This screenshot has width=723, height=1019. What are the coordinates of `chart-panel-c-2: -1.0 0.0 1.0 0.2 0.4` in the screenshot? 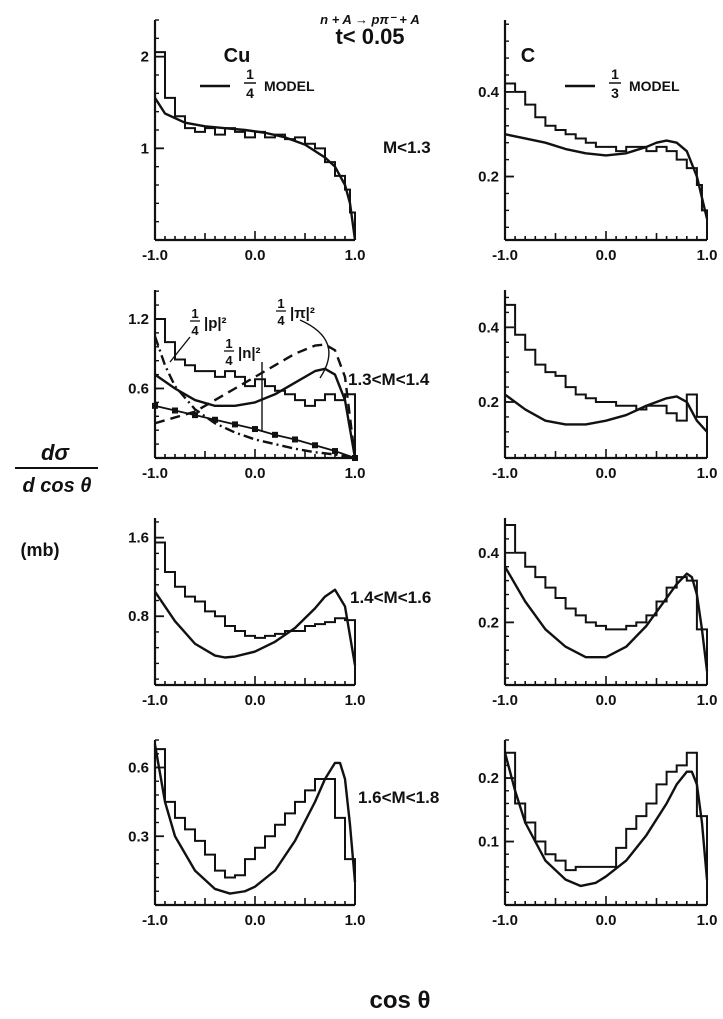 It's located at (597, 386).